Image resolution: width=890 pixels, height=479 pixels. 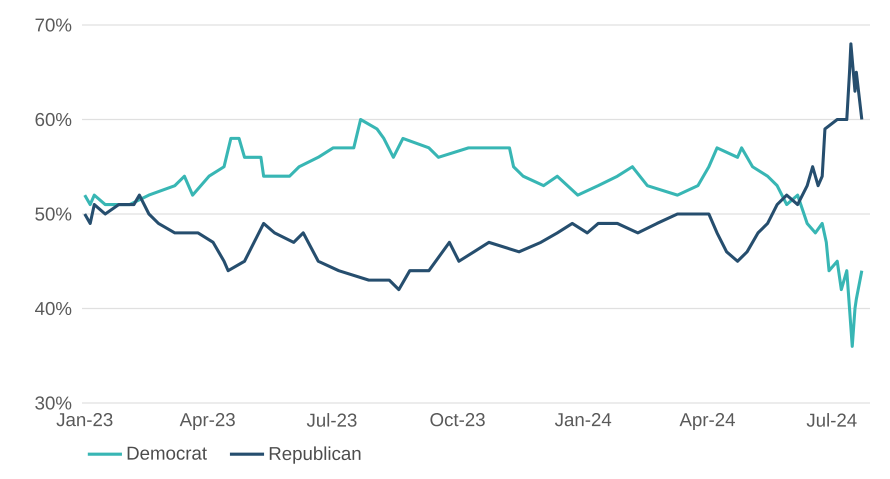 I want to click on x-tick-label: Jan-24, so click(x=583, y=419).